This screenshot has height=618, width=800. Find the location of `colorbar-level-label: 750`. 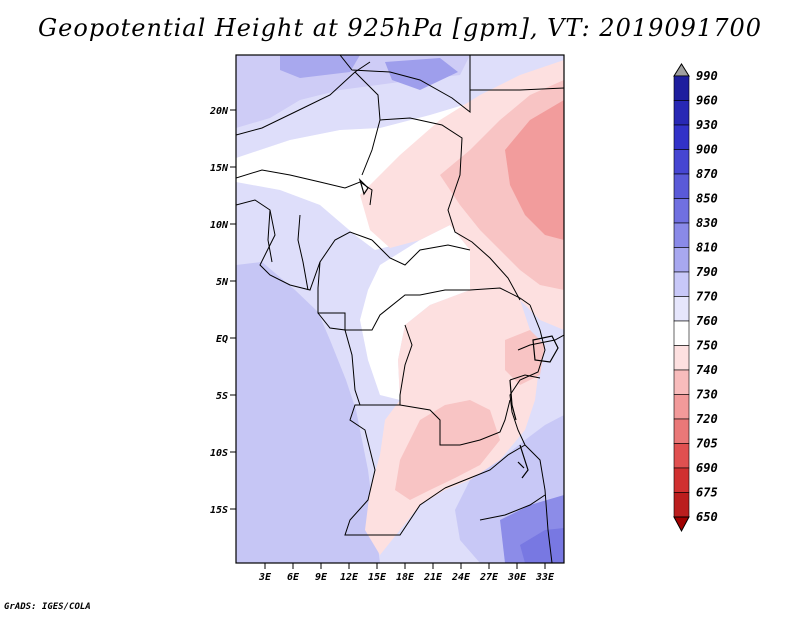

colorbar-level-label: 750 is located at coordinates (707, 346).